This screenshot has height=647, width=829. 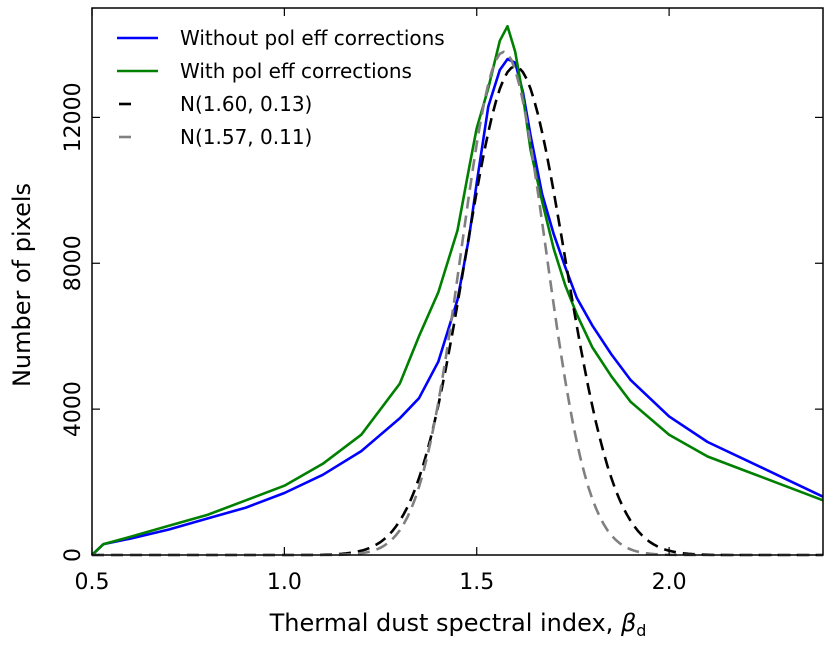 What do you see at coordinates (73, 409) in the screenshot?
I see `y-tick-label: 4000` at bounding box center [73, 409].